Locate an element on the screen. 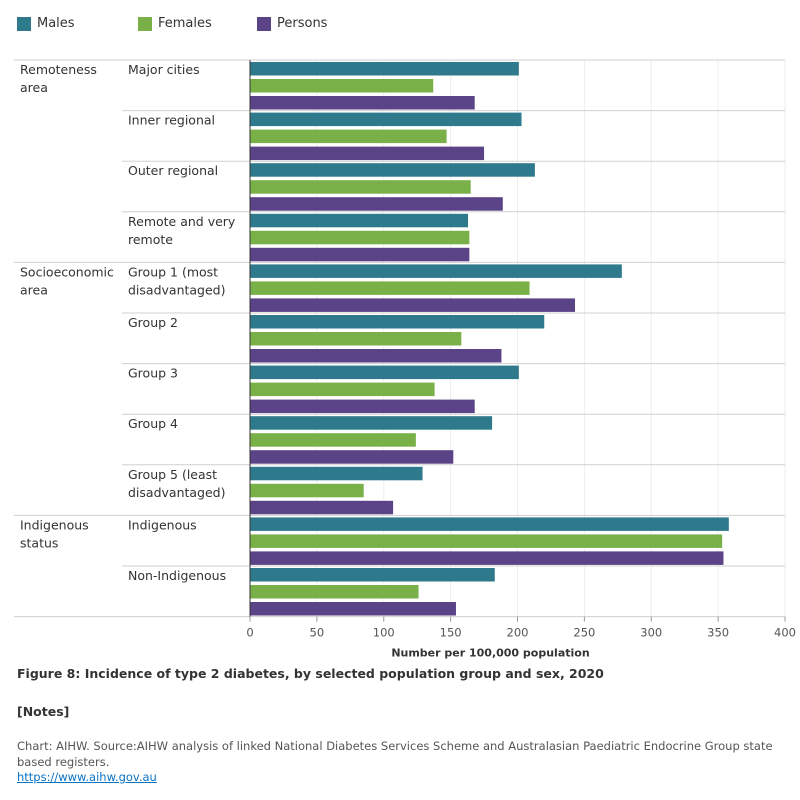 The image size is (800, 800). bar-persons: 189 is located at coordinates (376, 204).